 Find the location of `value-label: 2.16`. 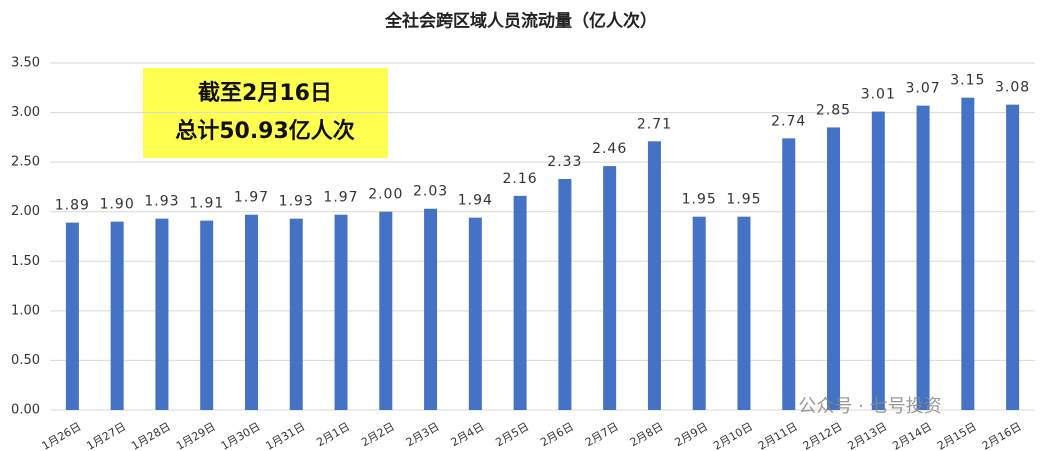

value-label: 2.16 is located at coordinates (520, 179).